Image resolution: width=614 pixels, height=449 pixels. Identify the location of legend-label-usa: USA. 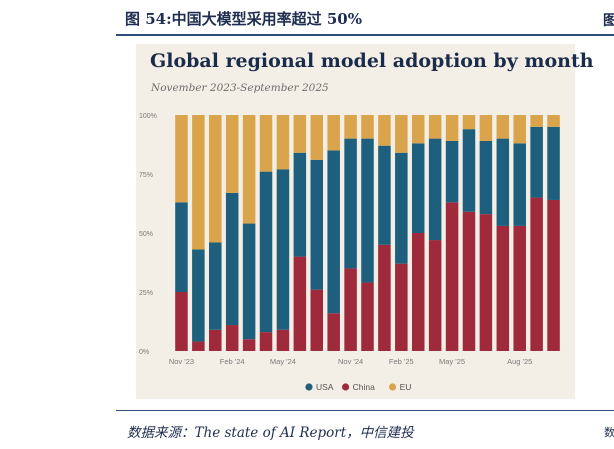
(325, 387).